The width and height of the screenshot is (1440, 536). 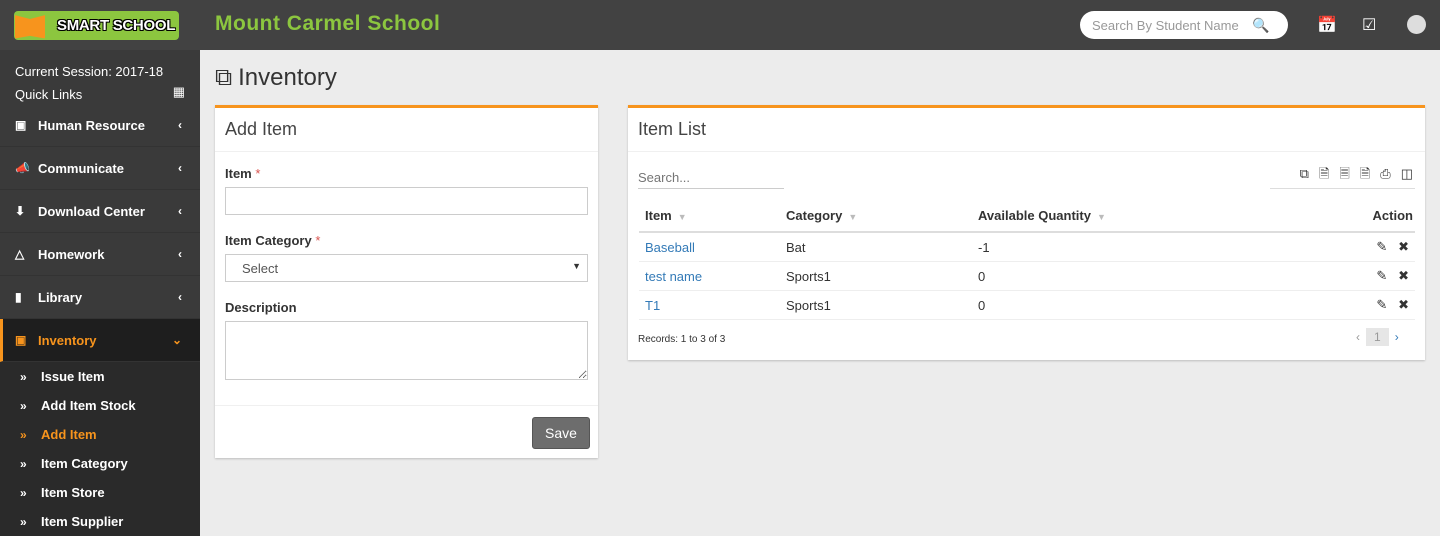 I want to click on description-textarea, so click(x=406, y=350).